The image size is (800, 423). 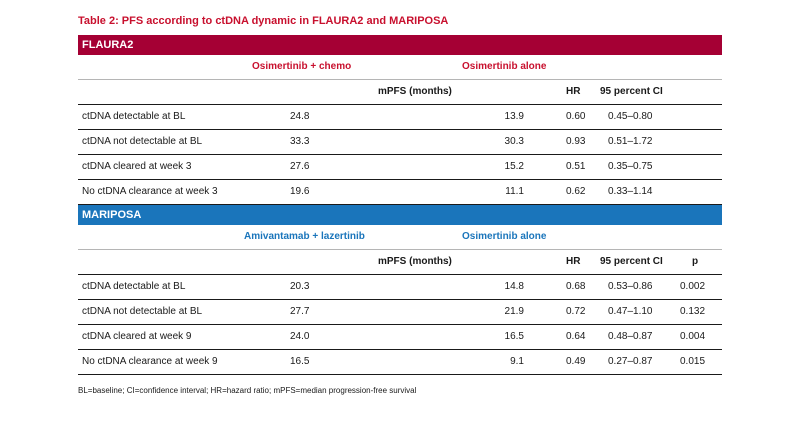 What do you see at coordinates (304, 236) in the screenshot?
I see `mariposa-arm1-label: Amivantamab + lazertinib` at bounding box center [304, 236].